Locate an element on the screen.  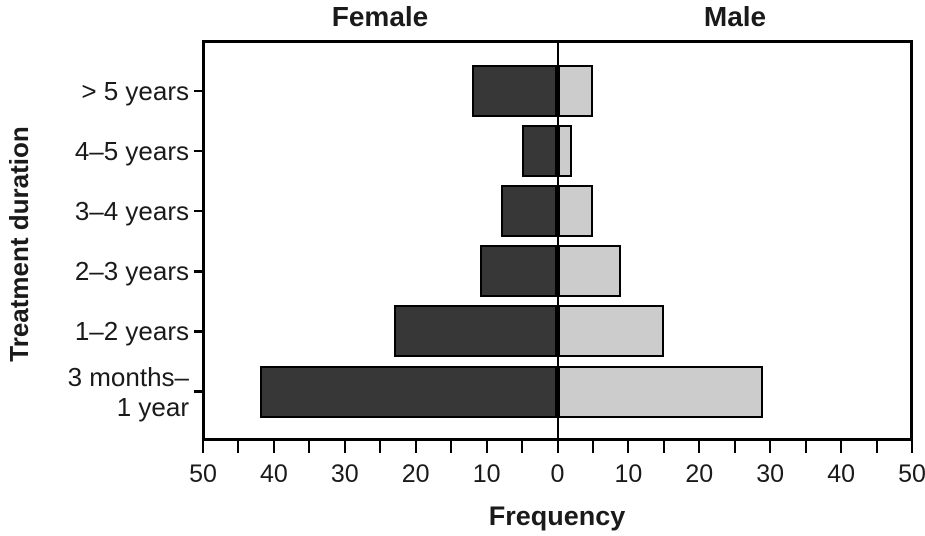
category-label: 3–4 years is located at coordinates (94, 211).